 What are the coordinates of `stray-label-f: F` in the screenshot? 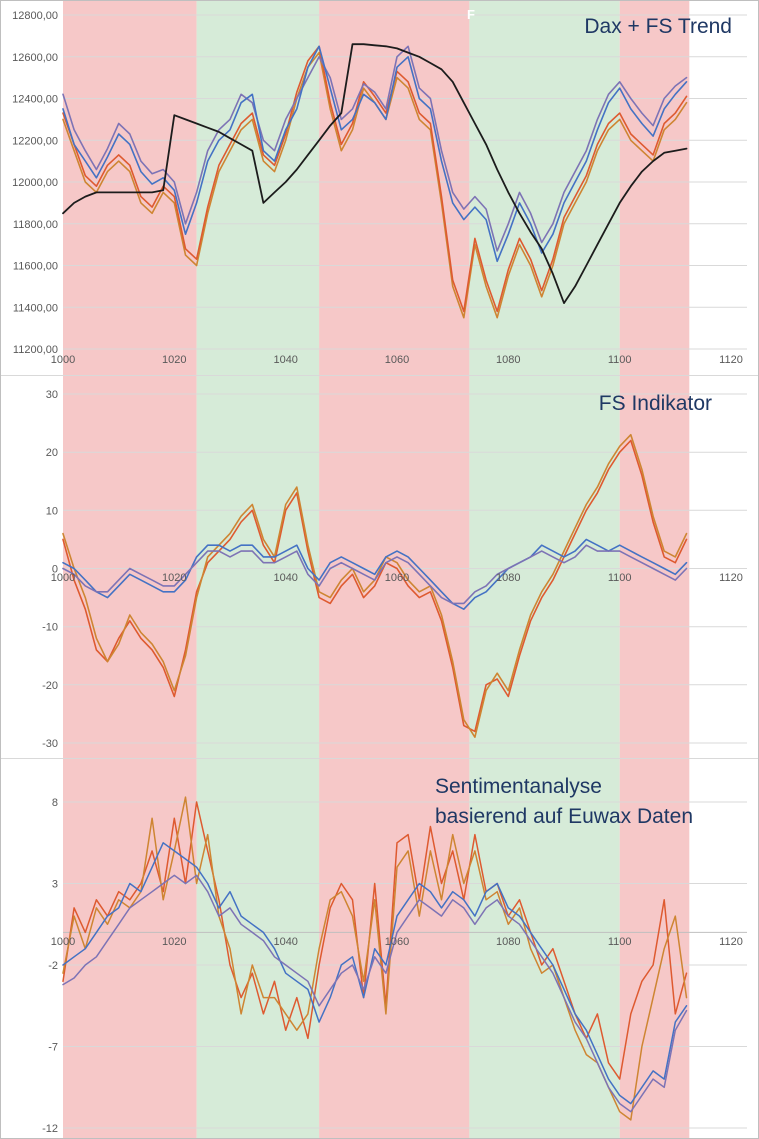 It's located at (471, 14).